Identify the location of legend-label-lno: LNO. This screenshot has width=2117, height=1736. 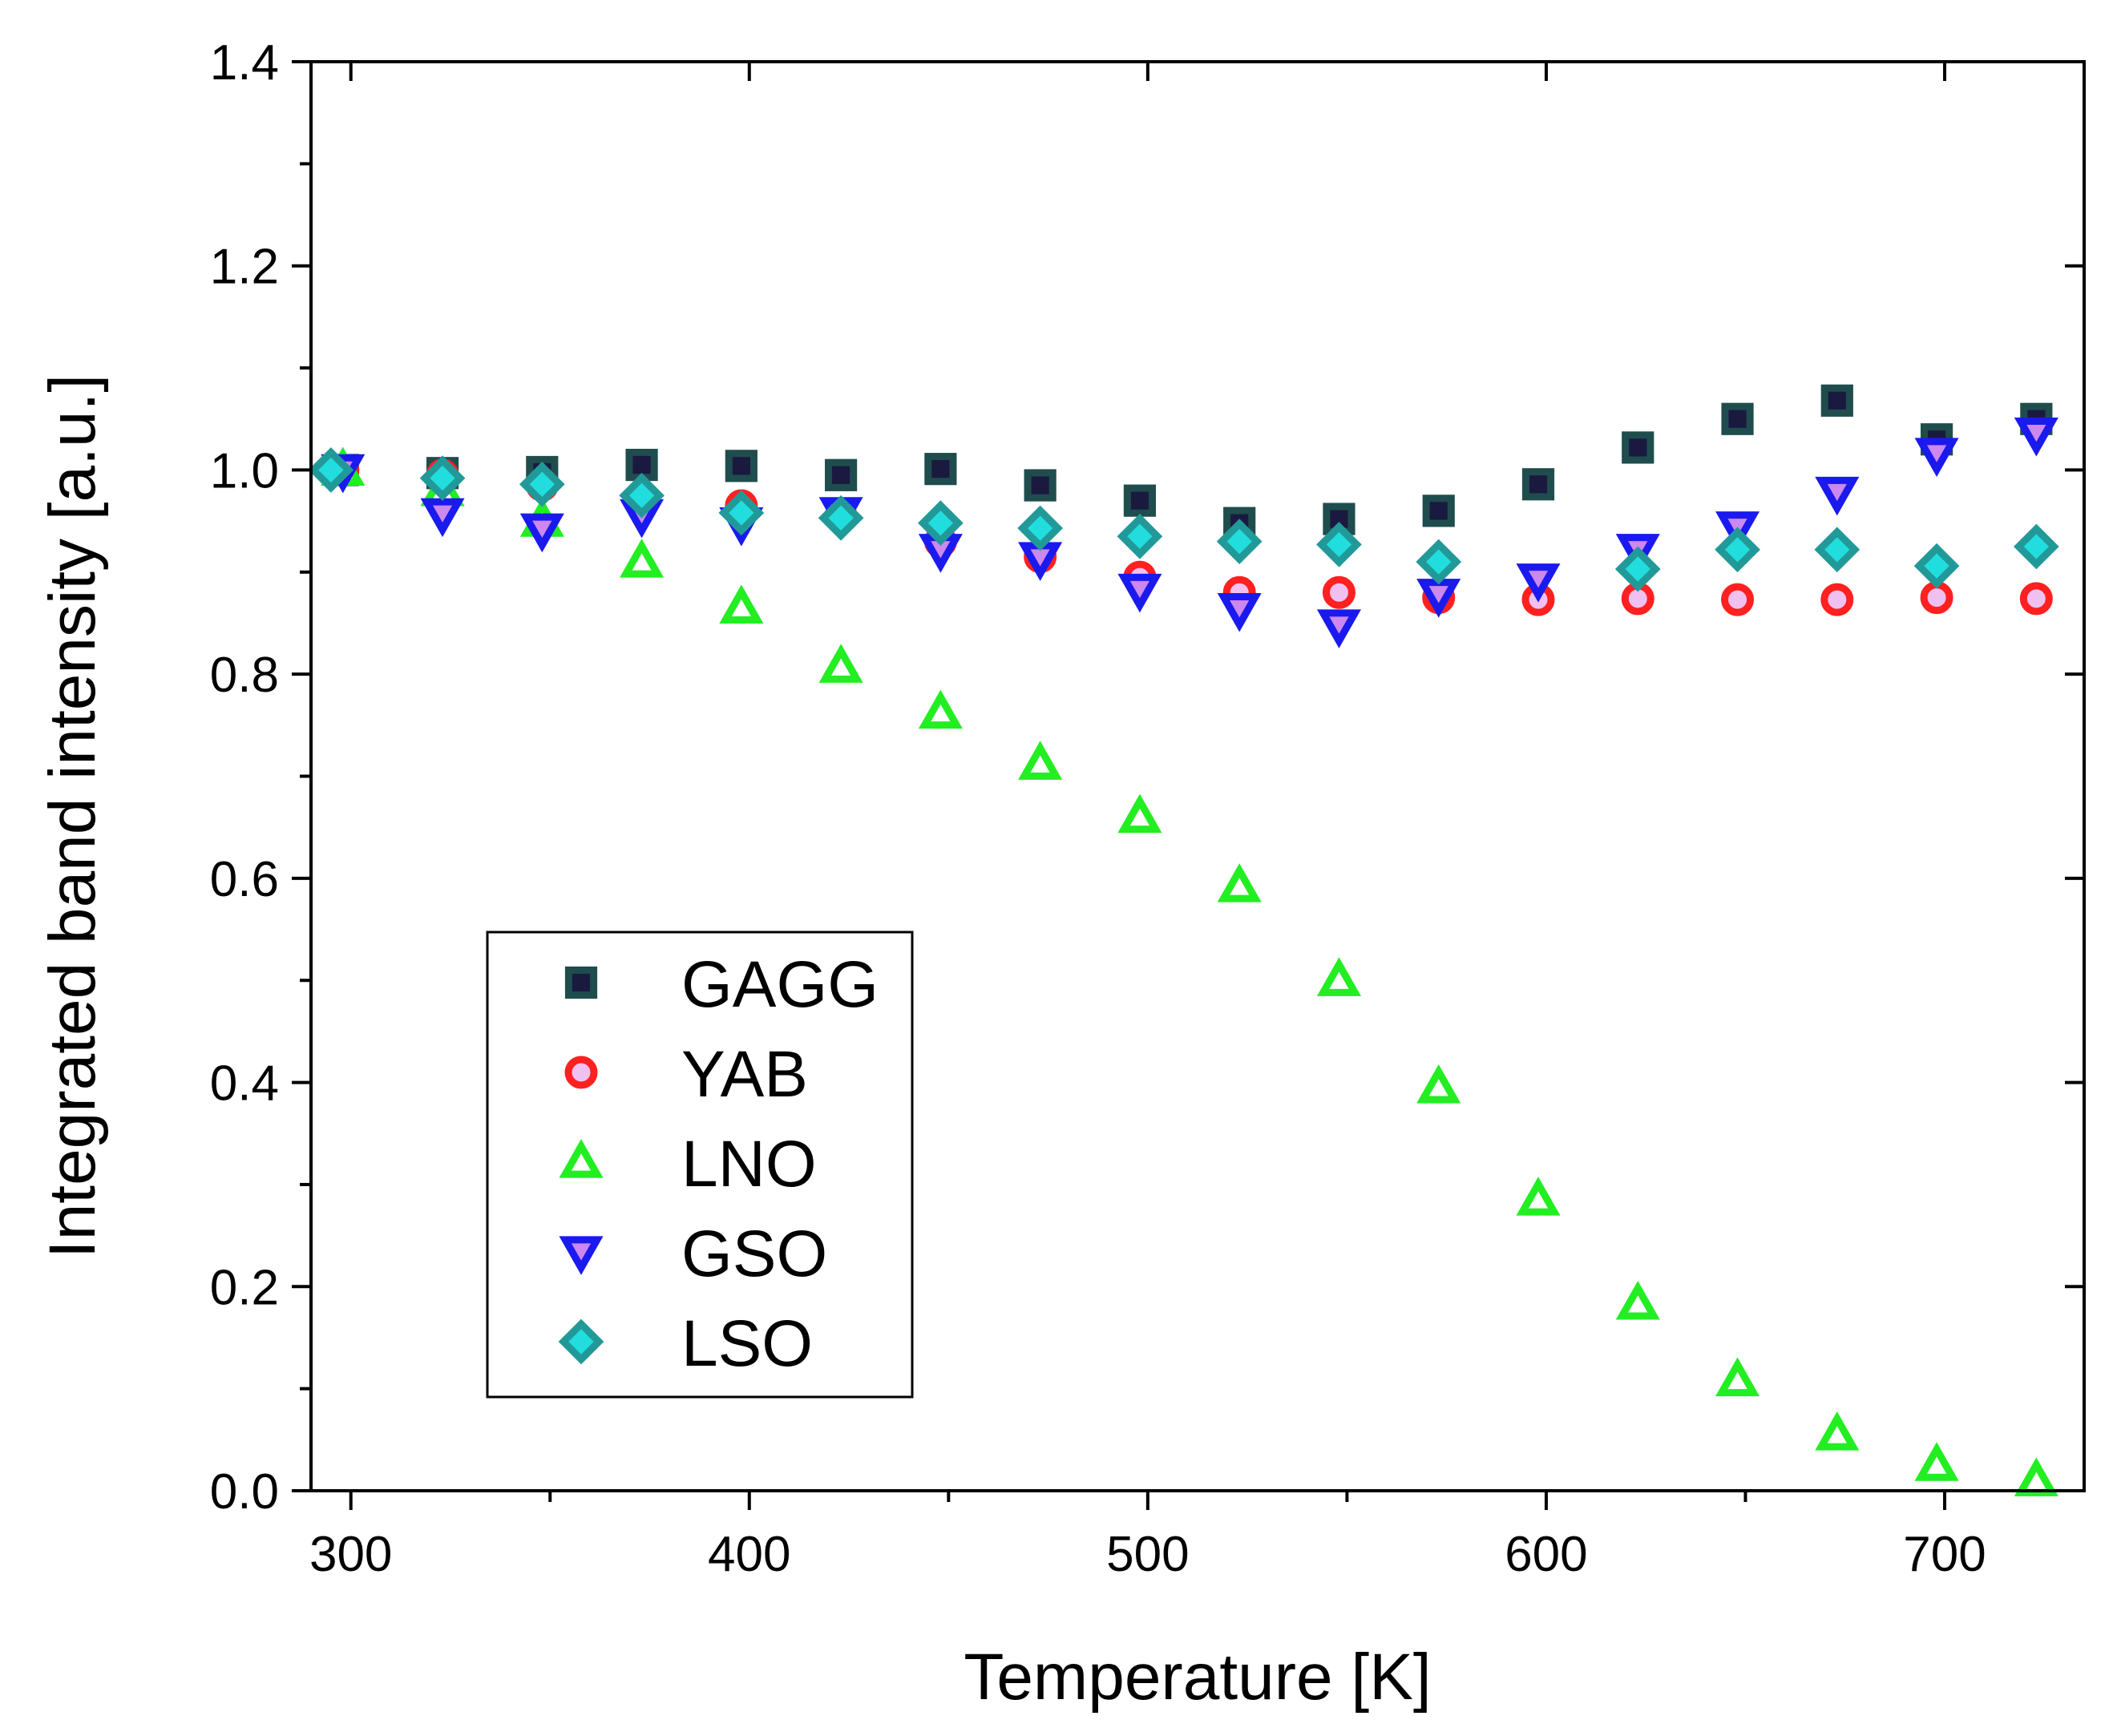
(749, 1164).